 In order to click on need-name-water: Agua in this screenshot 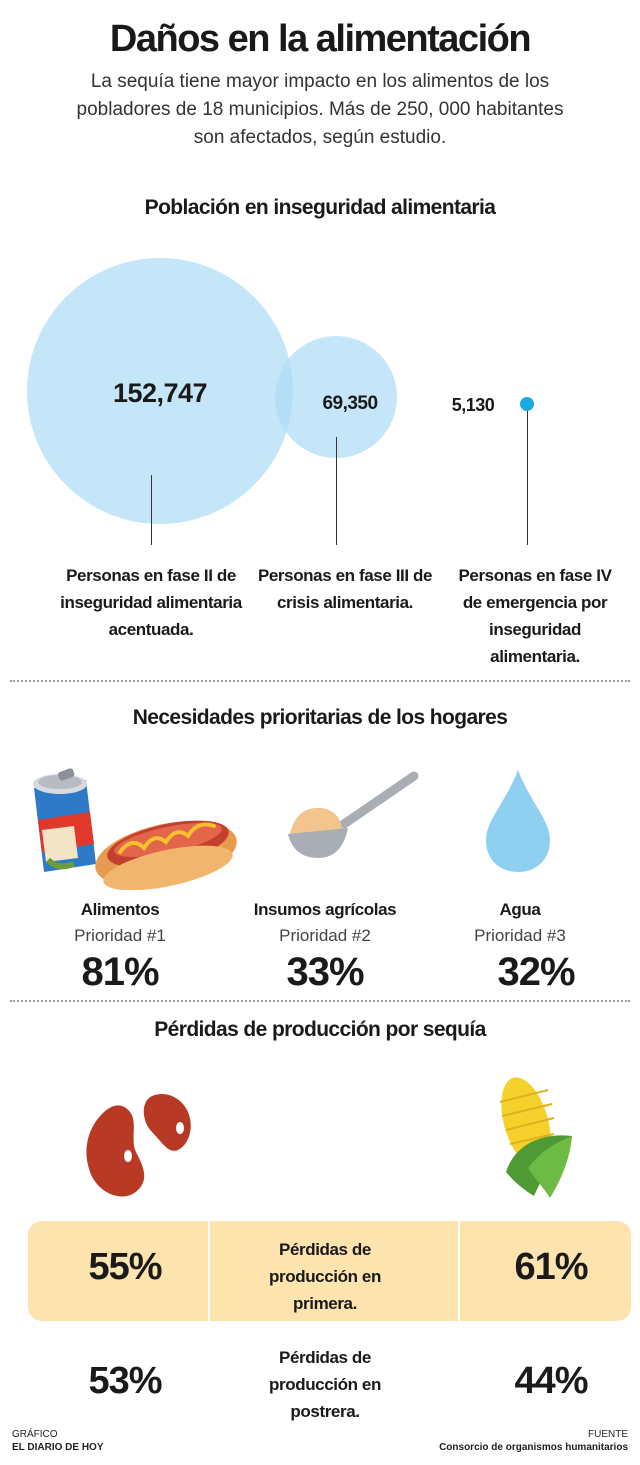, I will do `click(520, 909)`.